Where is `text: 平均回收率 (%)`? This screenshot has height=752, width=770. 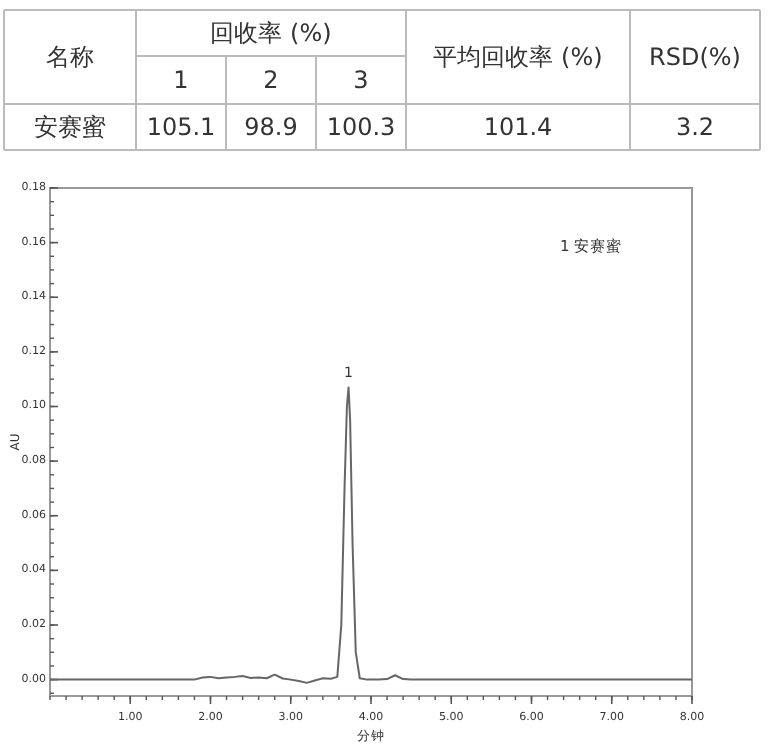
text: 平均回收率 (%) is located at coordinates (518, 57).